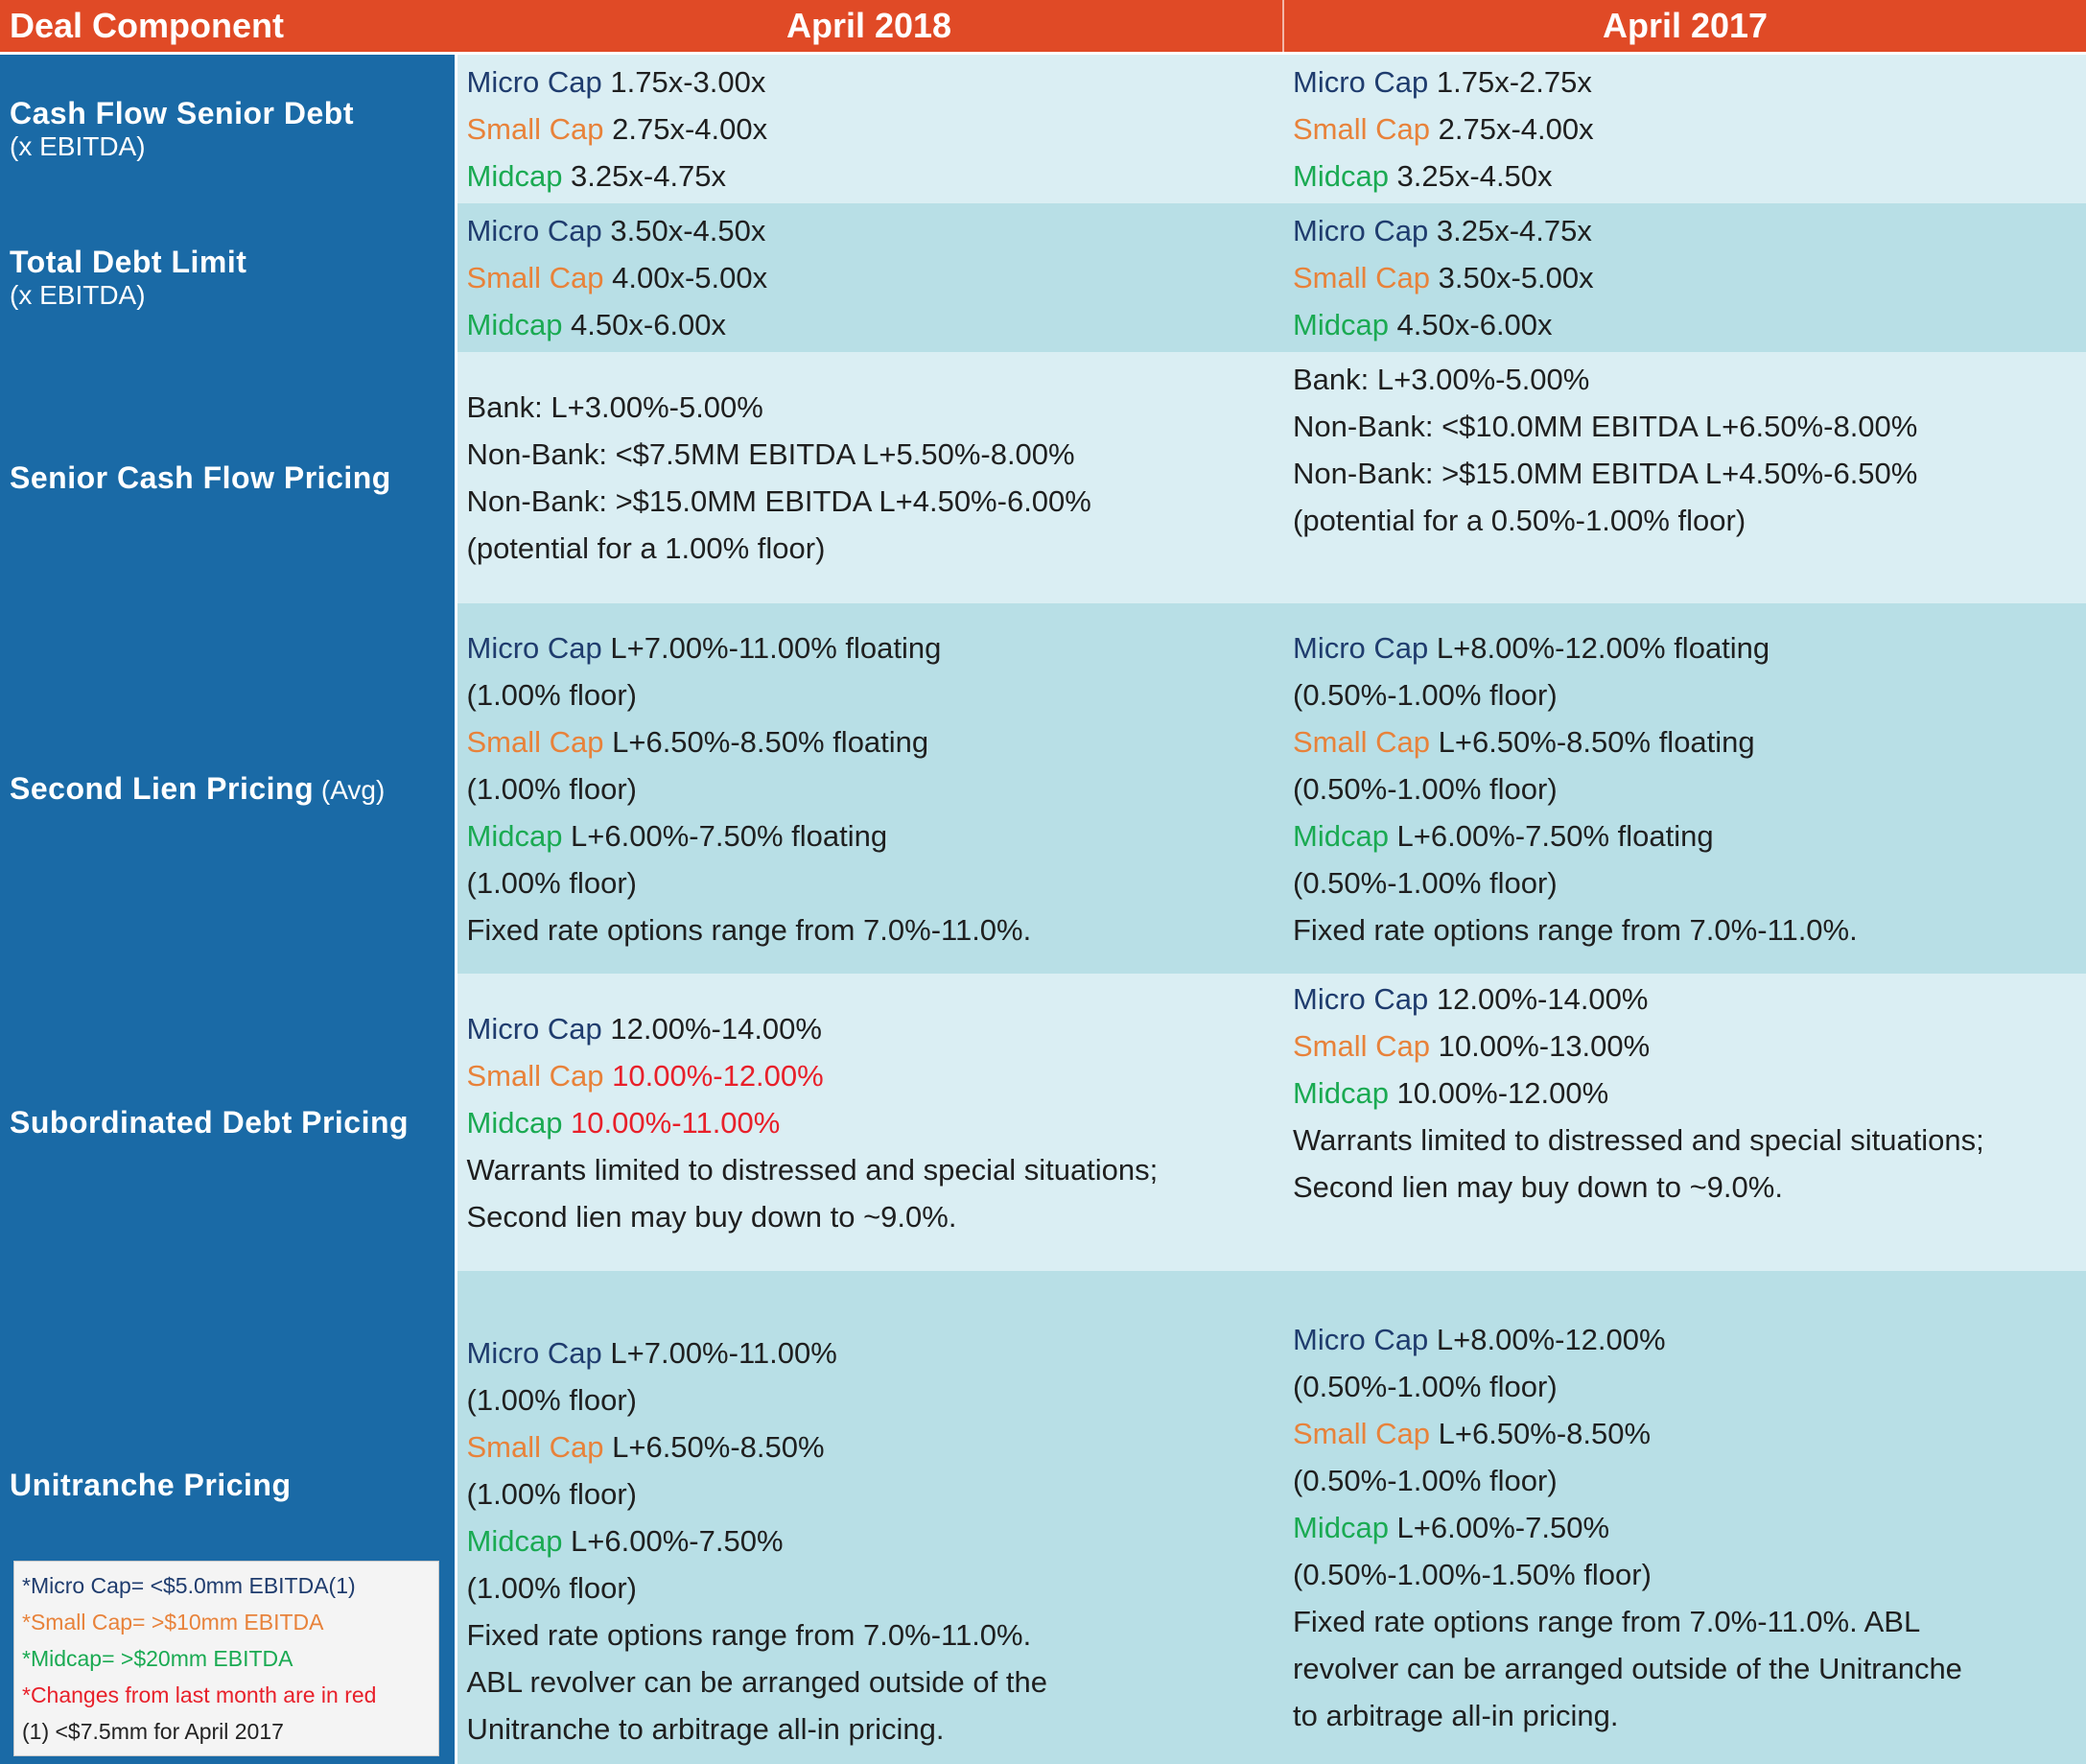 The width and height of the screenshot is (2086, 1764). What do you see at coordinates (1512, 129) in the screenshot?
I see `value-text: 2.75x-4.00x` at bounding box center [1512, 129].